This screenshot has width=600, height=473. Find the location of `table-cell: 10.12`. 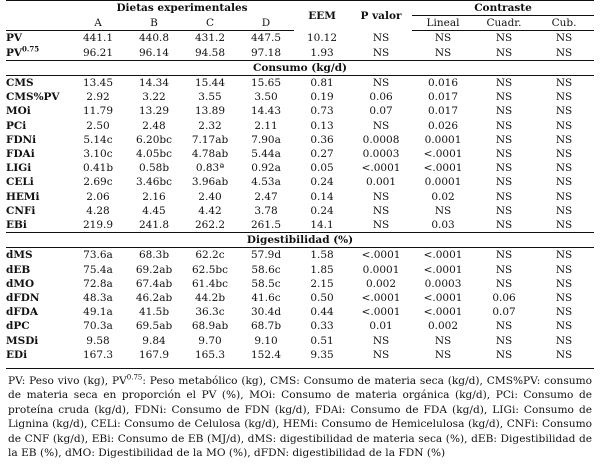

table-cell: 10.12 is located at coordinates (322, 38).